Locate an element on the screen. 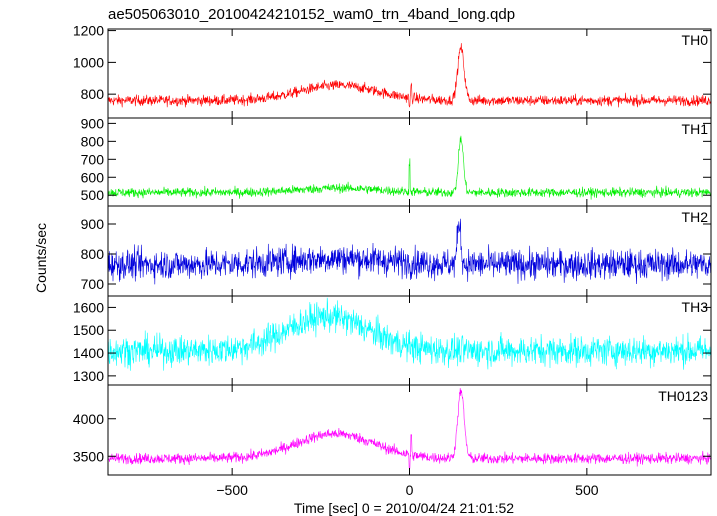  x-axis-label: Time [sec] 0 = 2010/04/24 21:01:52 is located at coordinates (404, 508).